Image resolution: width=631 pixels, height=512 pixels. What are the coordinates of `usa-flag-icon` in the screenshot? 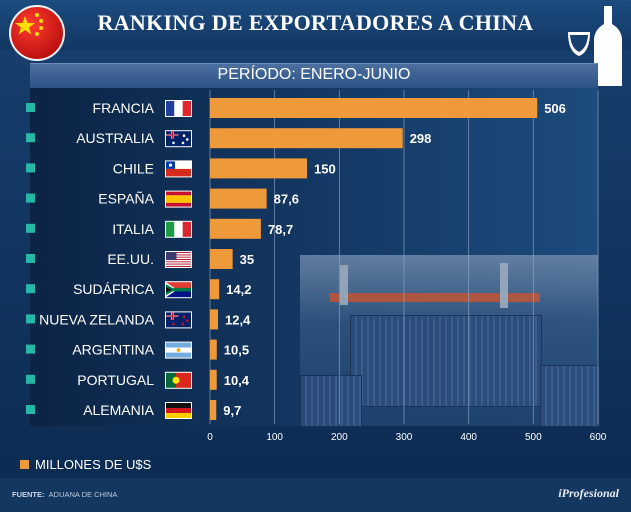 It's located at (178, 259).